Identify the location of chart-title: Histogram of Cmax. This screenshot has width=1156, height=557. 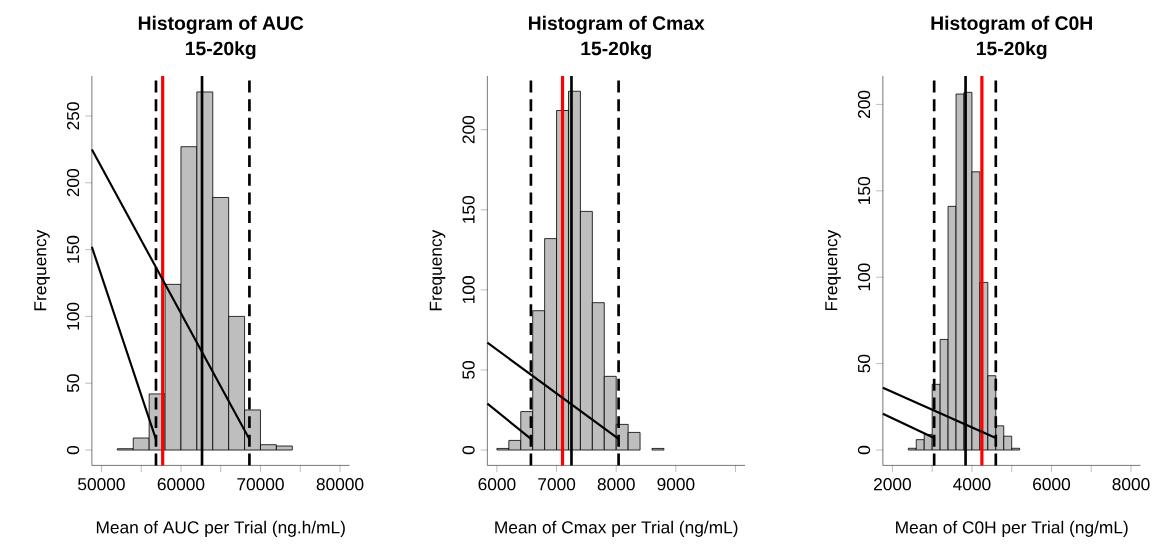
(616, 24).